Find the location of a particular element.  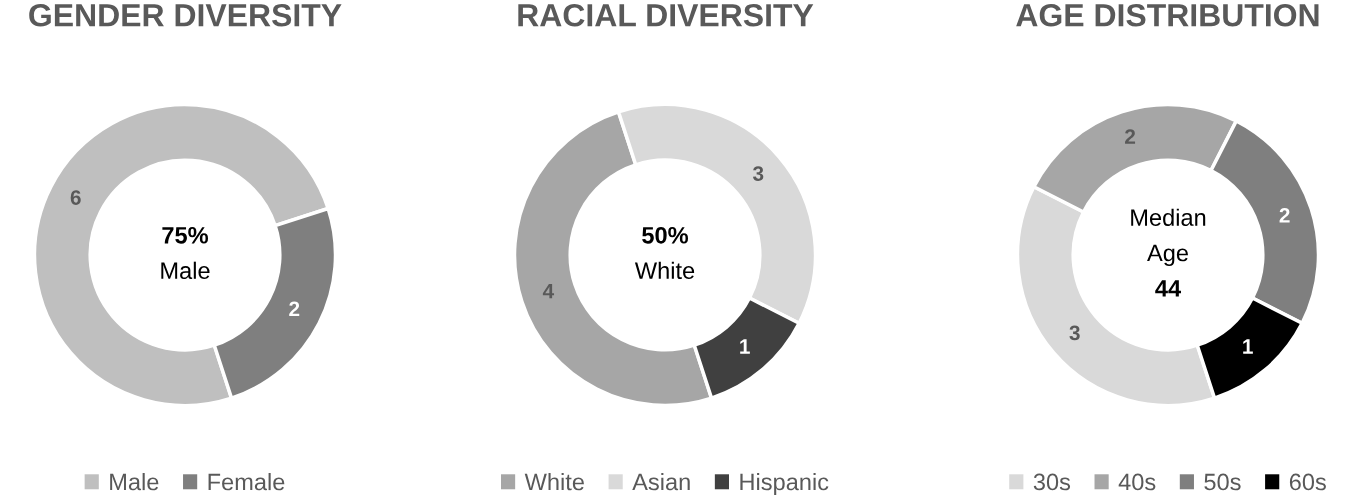

text: White is located at coordinates (664, 270).